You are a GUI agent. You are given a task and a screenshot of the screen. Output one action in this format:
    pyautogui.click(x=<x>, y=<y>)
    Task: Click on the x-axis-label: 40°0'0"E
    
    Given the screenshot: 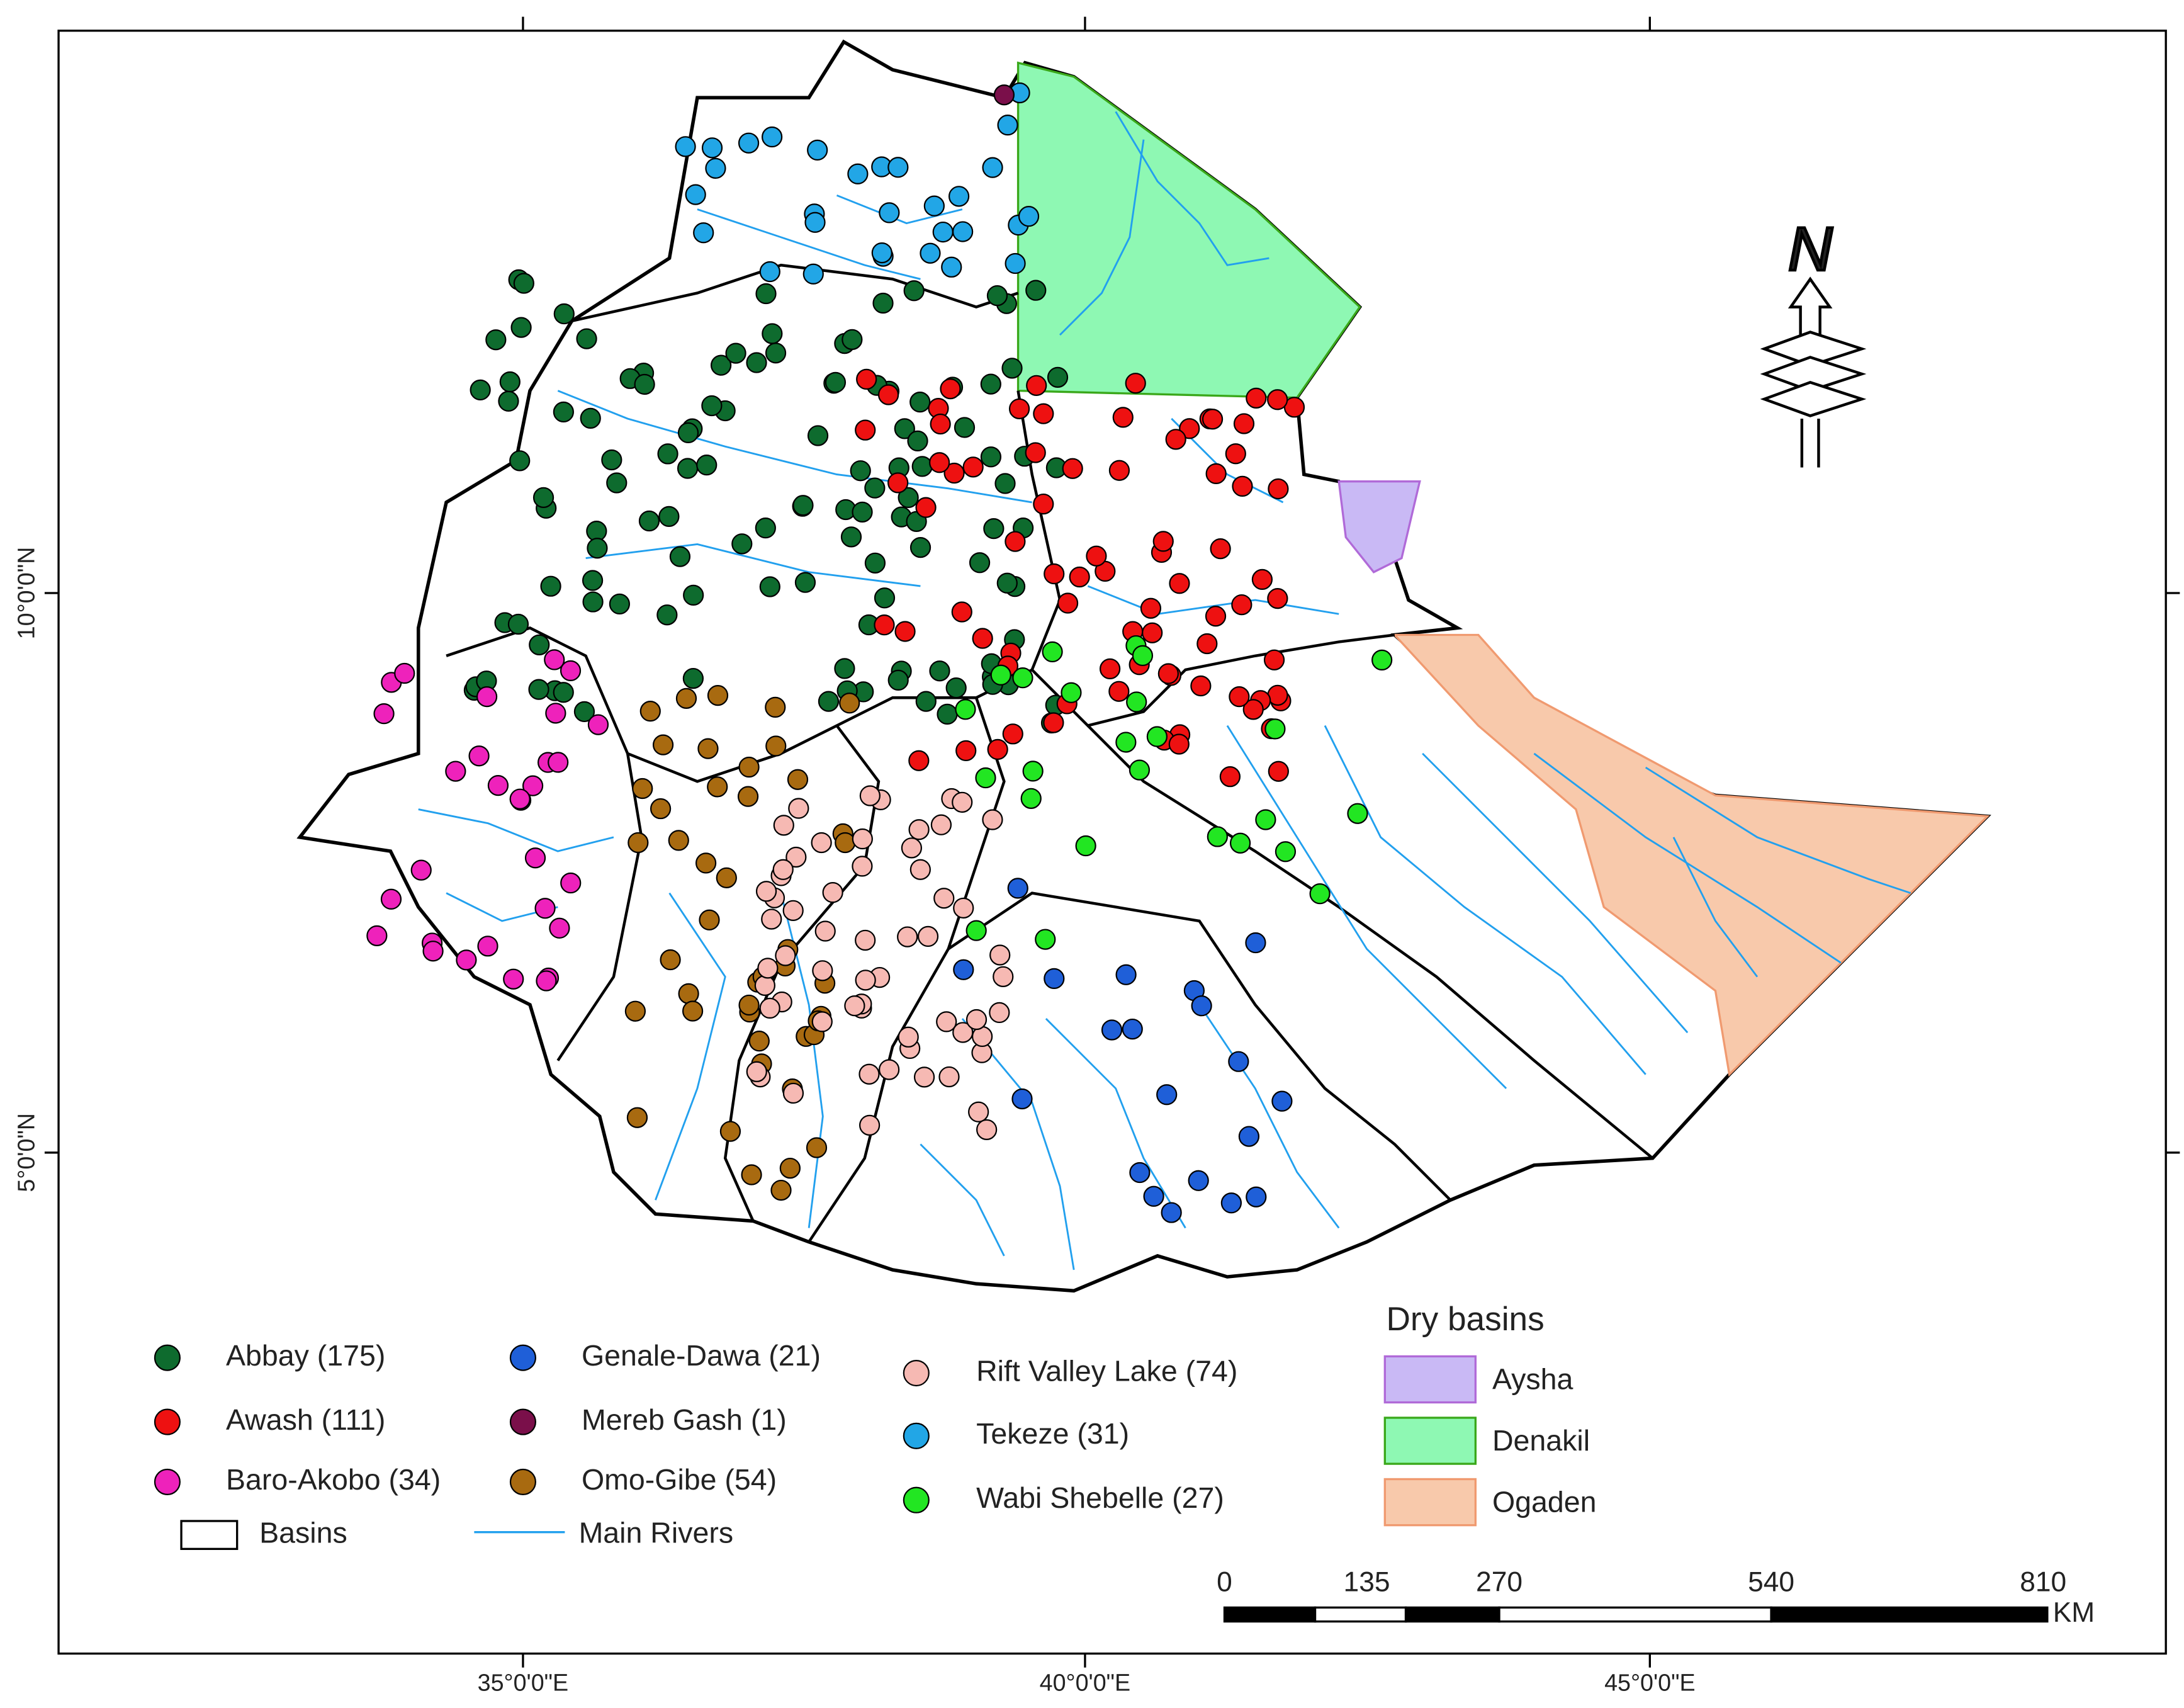 What is the action you would take?
    pyautogui.click(x=1085, y=1682)
    